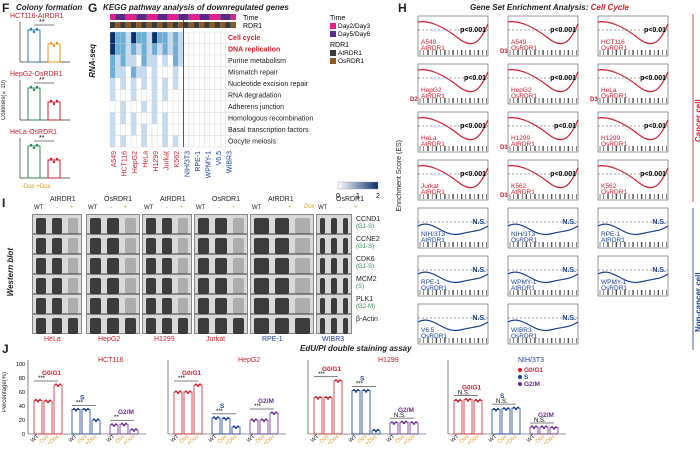 This screenshot has height=450, width=700. What do you see at coordinates (433, 192) in the screenshot?
I see `gsea-rdr-label: AtRDR1` at bounding box center [433, 192].